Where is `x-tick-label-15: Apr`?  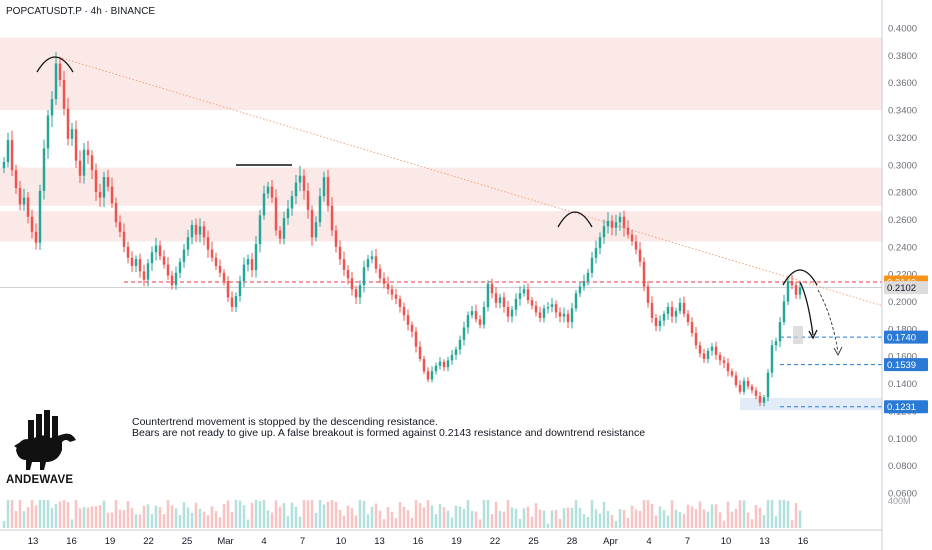 x-tick-label-15: Apr is located at coordinates (610, 541).